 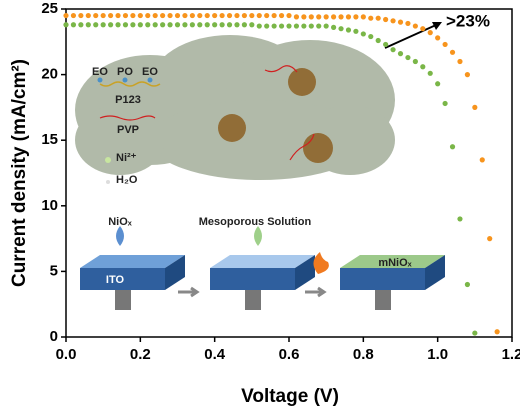 What do you see at coordinates (19, 173) in the screenshot?
I see `y-axis-label: Current density (mA/cm²)` at bounding box center [19, 173].